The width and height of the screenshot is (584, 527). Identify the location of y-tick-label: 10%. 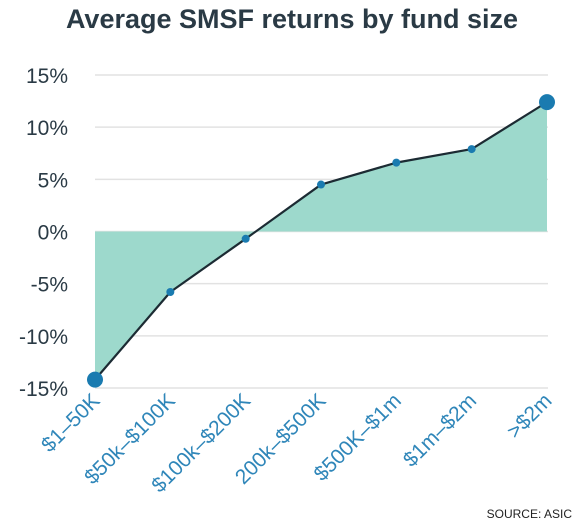
(47, 128).